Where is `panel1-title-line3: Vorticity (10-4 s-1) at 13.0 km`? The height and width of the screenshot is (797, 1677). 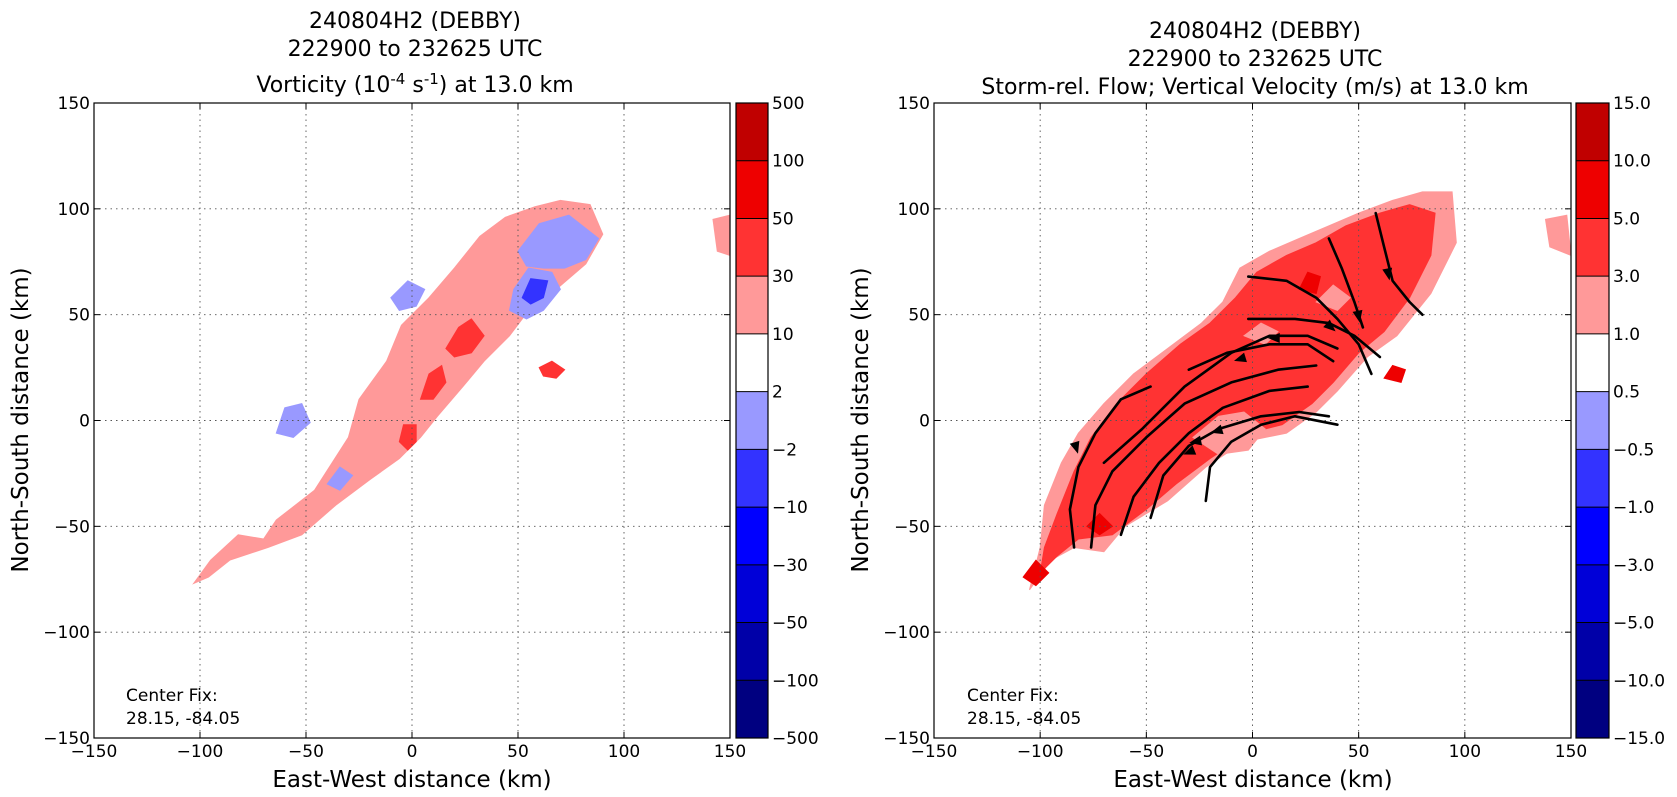 panel1-title-line3: Vorticity (10-4 s-1) at 13.0 km is located at coordinates (414, 84).